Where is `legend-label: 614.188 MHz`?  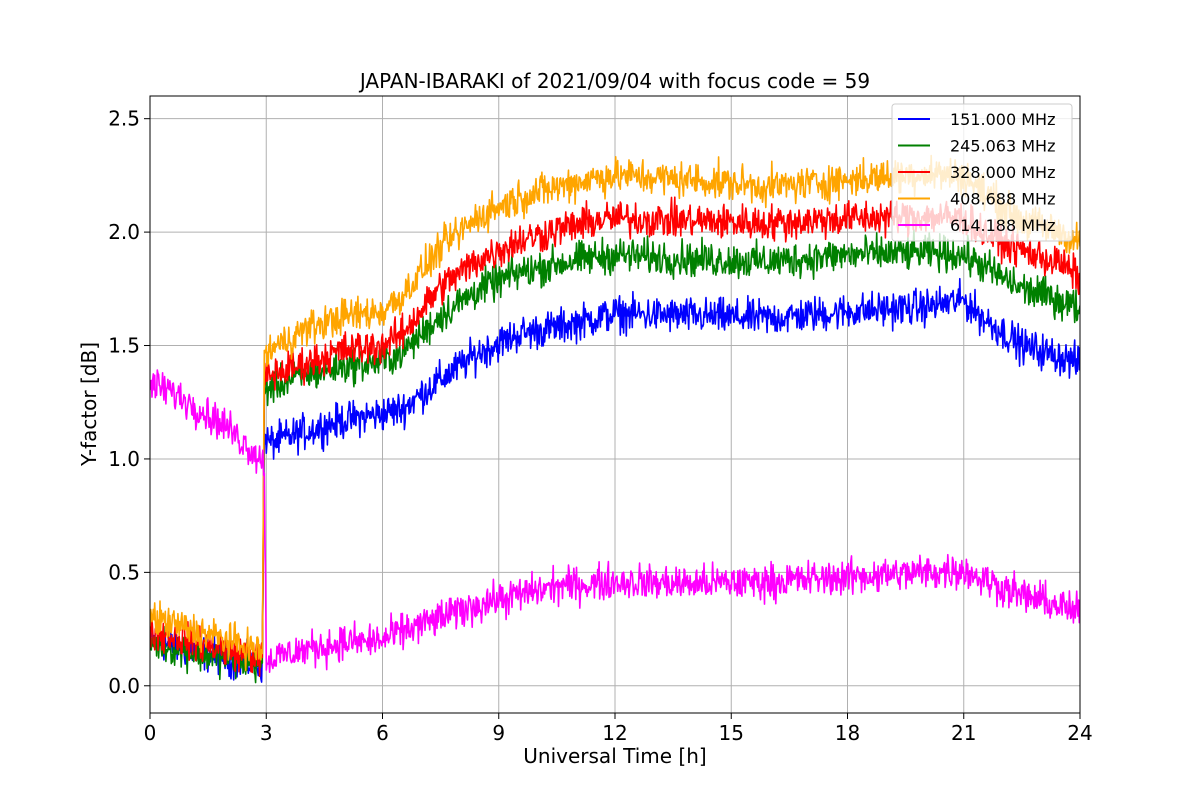
legend-label: 614.188 MHz is located at coordinates (1002, 225).